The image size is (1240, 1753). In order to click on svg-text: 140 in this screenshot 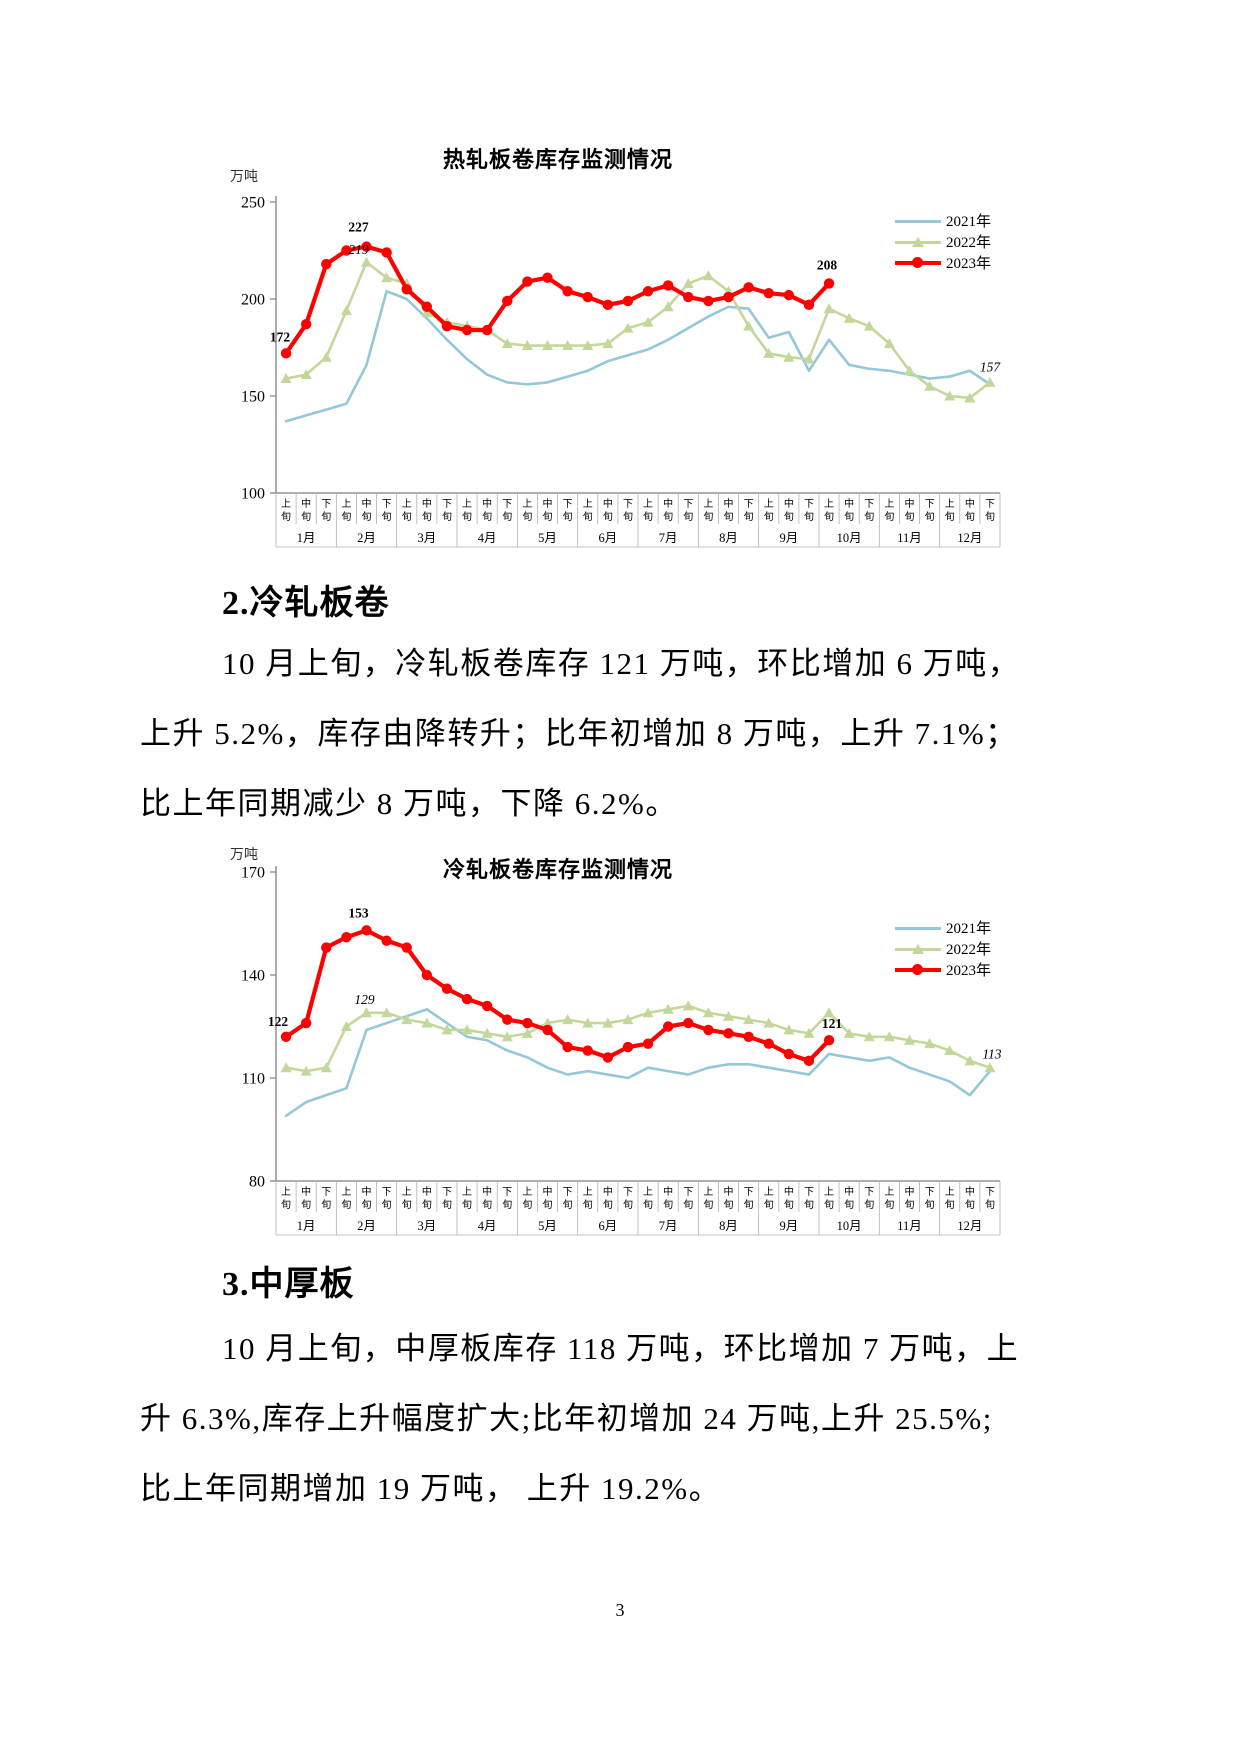, I will do `click(253, 976)`.